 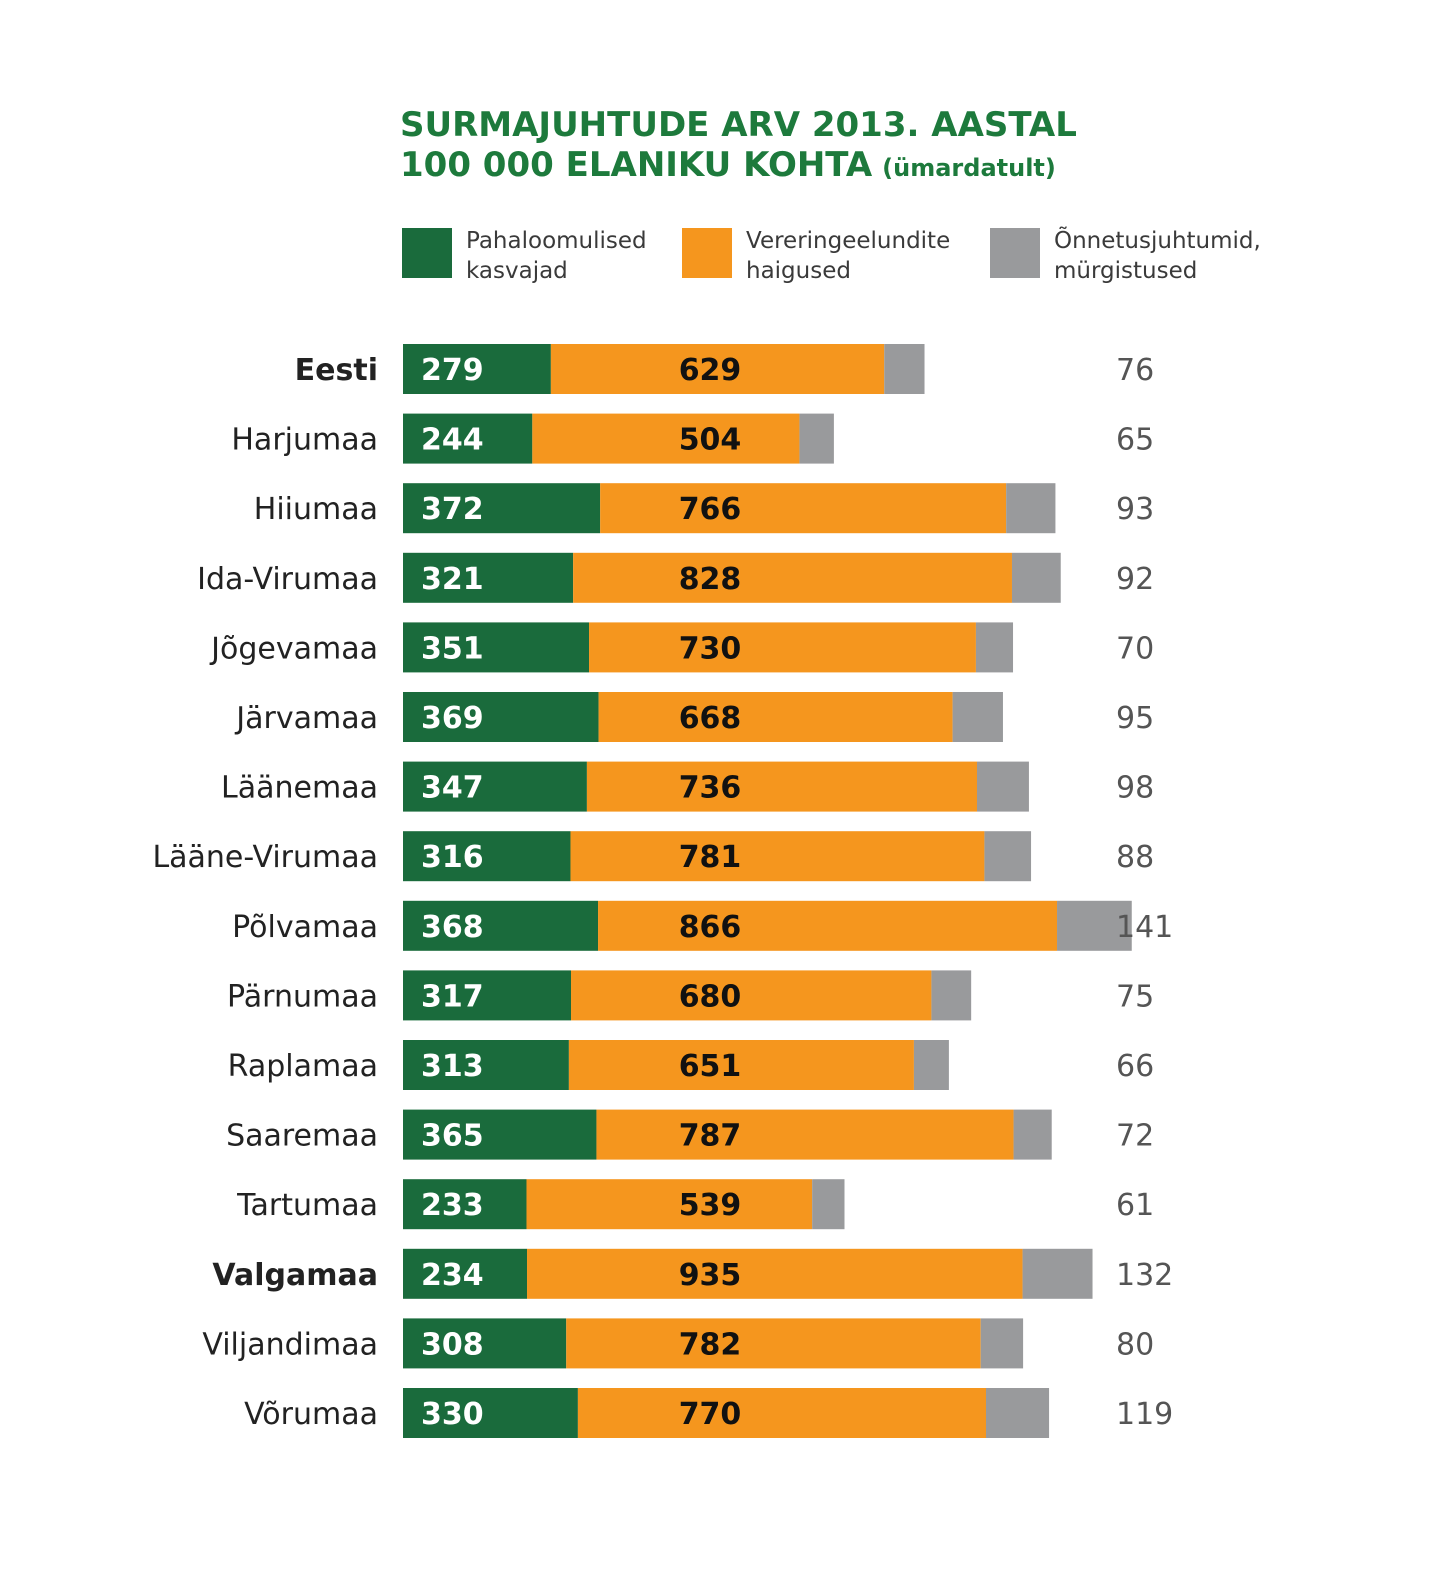 I want to click on legend-label-3-line1: Õnnetusjuhtumid,, so click(x=1157, y=239).